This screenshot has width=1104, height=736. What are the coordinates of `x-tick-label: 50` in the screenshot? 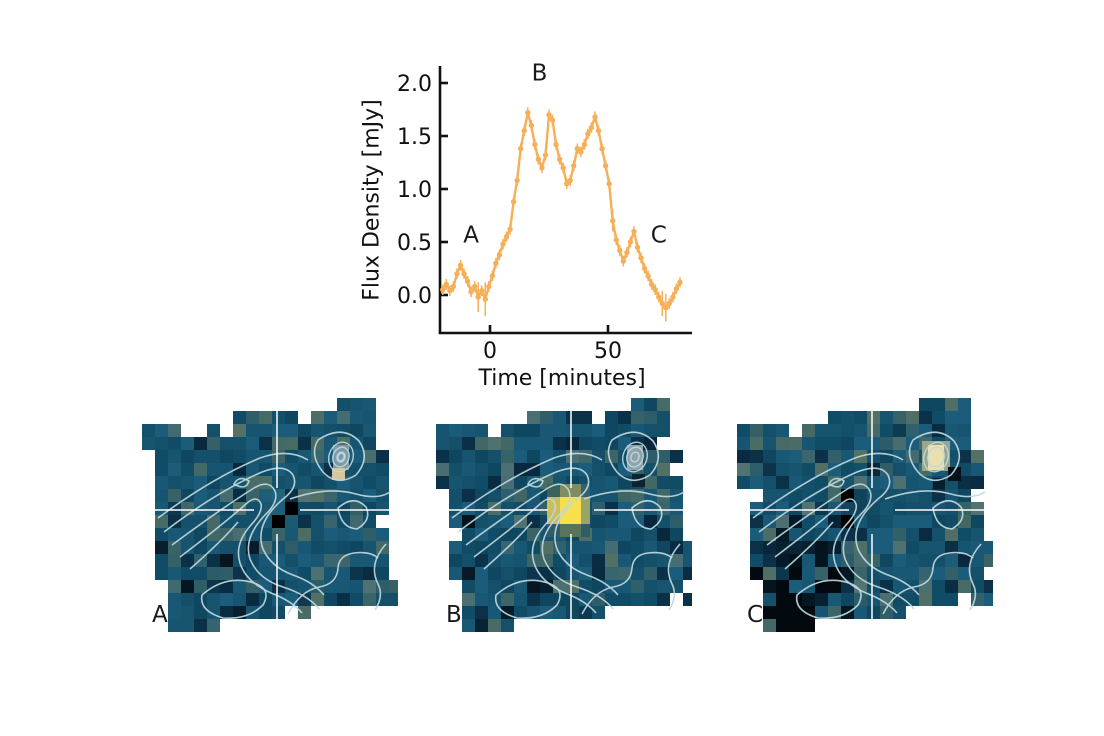 It's located at (608, 351).